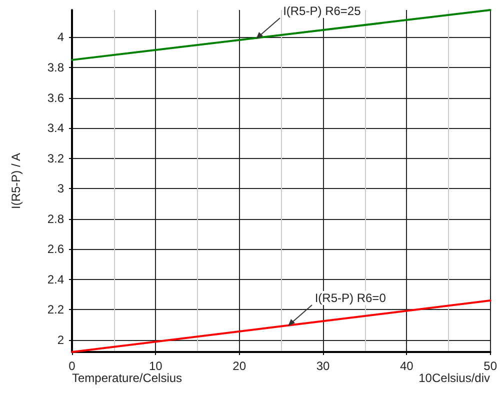  Describe the element at coordinates (407, 366) in the screenshot. I see `x-tick-label: 40` at that location.